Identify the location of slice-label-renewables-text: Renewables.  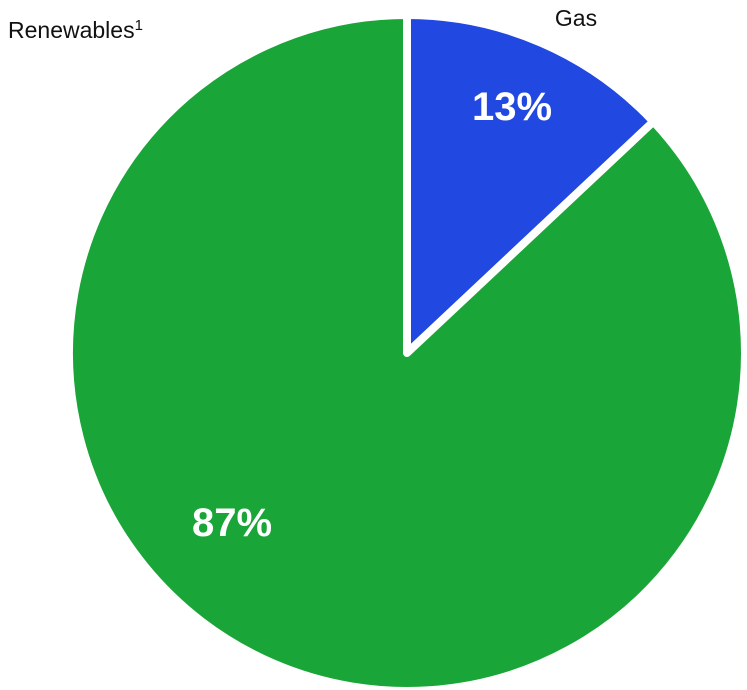
(71, 30).